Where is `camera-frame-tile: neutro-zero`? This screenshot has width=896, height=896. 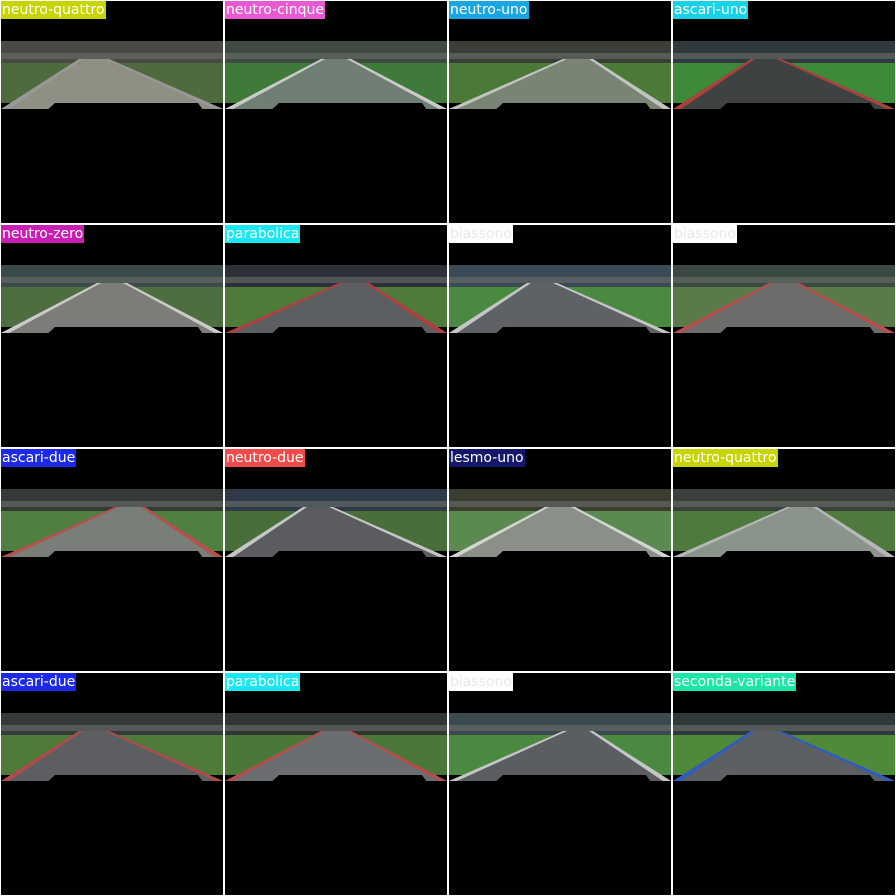
camera-frame-tile: neutro-zero is located at coordinates (112, 336).